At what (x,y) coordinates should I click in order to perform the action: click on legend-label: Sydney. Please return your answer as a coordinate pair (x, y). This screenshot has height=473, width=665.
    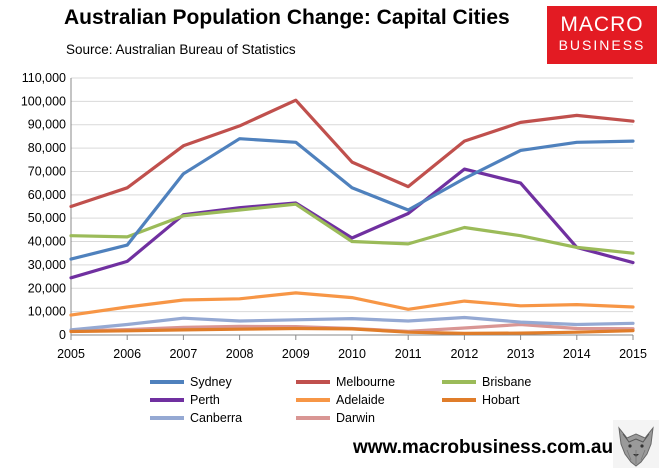
    Looking at the image, I should click on (211, 381).